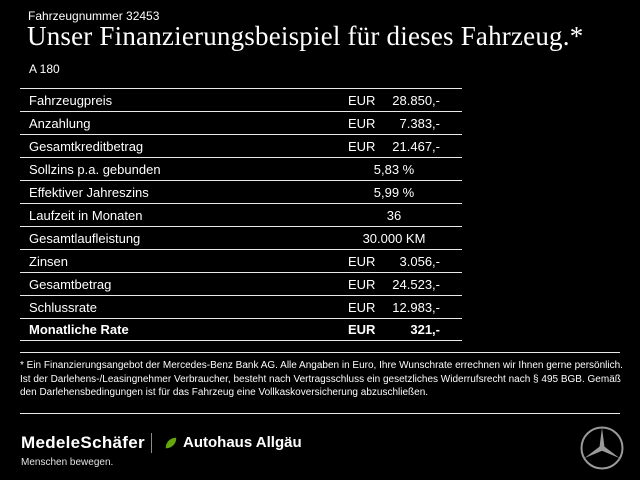  What do you see at coordinates (416, 100) in the screenshot?
I see `finance-row-value: 28.850,-` at bounding box center [416, 100].